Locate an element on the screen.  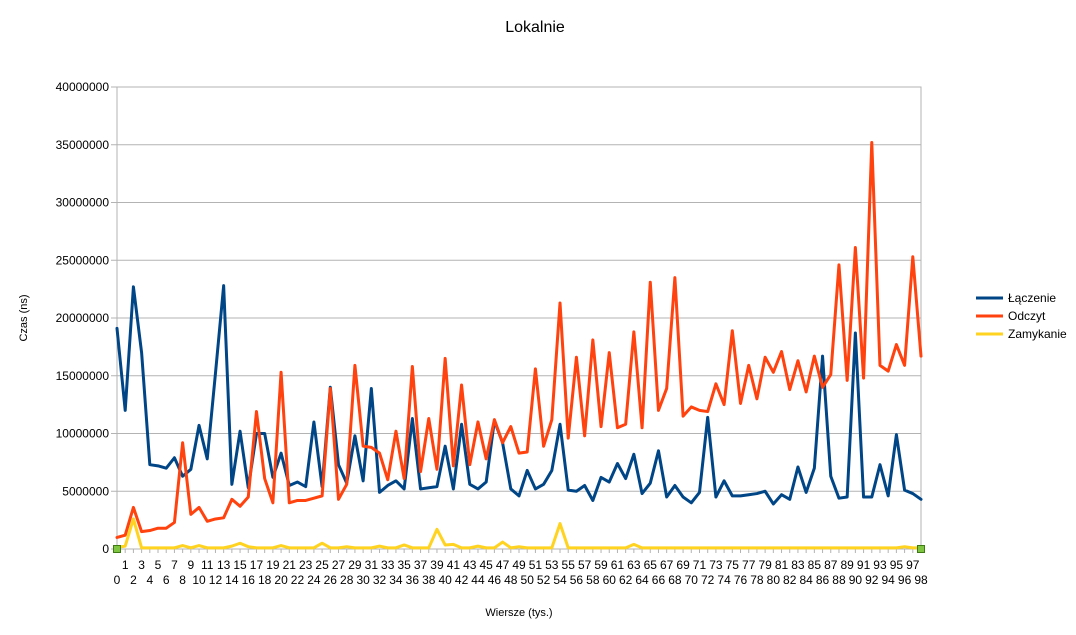
x-tick-label: 96 is located at coordinates (905, 580).